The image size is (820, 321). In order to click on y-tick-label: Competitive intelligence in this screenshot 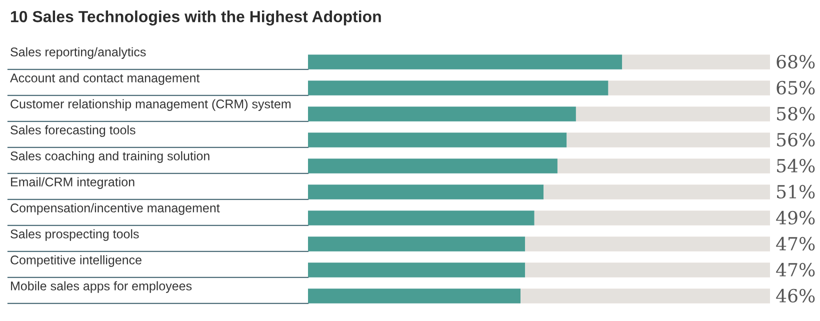, I will do `click(76, 261)`.